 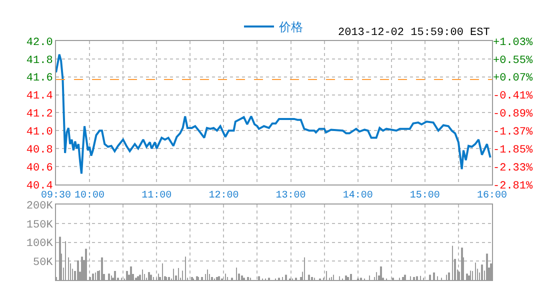 What do you see at coordinates (39, 132) in the screenshot?
I see `y-tick-label: 41.0` at bounding box center [39, 132].